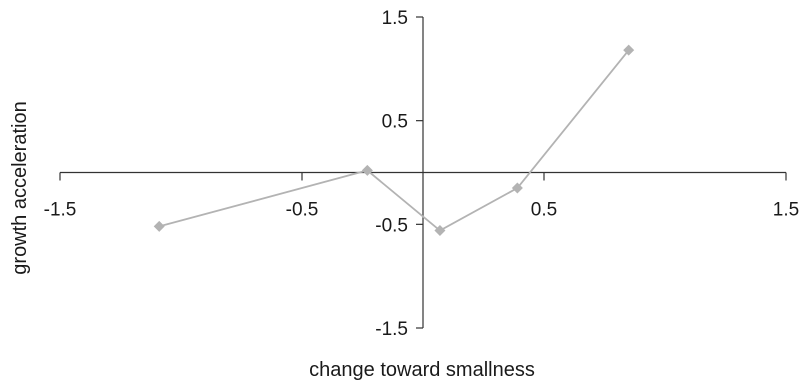  What do you see at coordinates (422, 370) in the screenshot?
I see `x-axis-title: change toward smallness` at bounding box center [422, 370].